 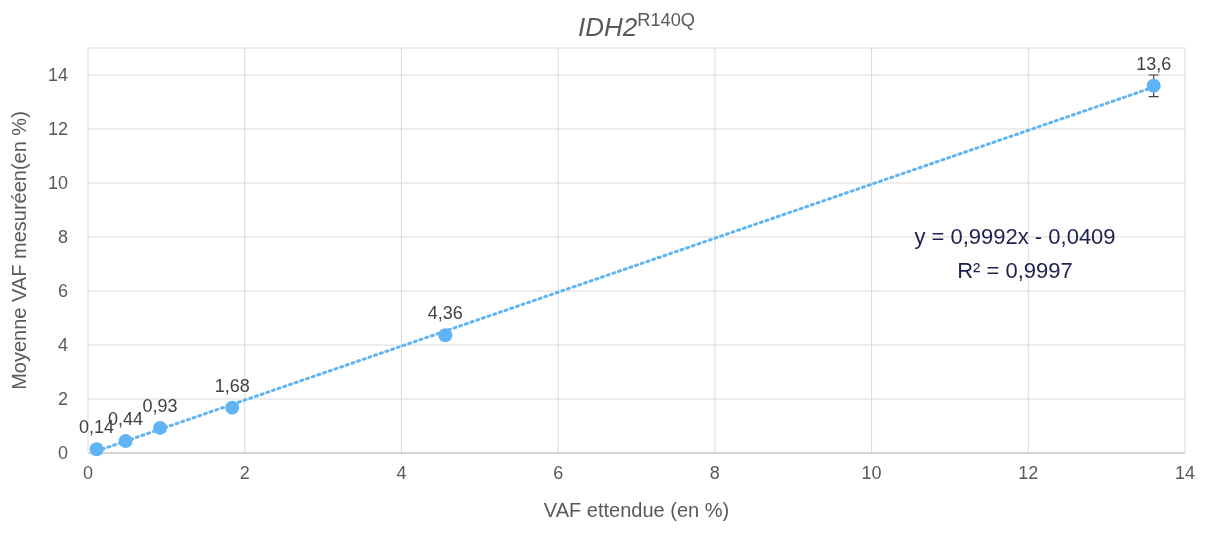 What do you see at coordinates (62, 345) in the screenshot?
I see `y-tick-label: 4` at bounding box center [62, 345].